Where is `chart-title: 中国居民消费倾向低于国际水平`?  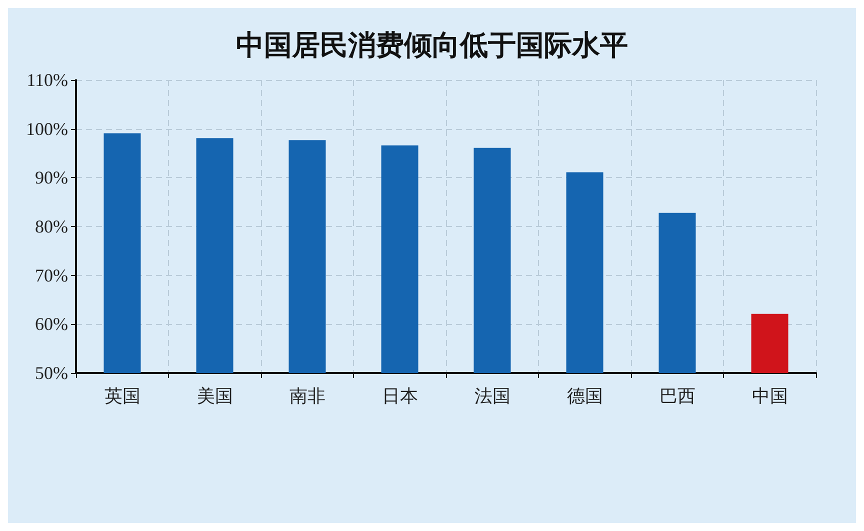 chart-title: 中国居民消费倾向低于国际水平 is located at coordinates (432, 45).